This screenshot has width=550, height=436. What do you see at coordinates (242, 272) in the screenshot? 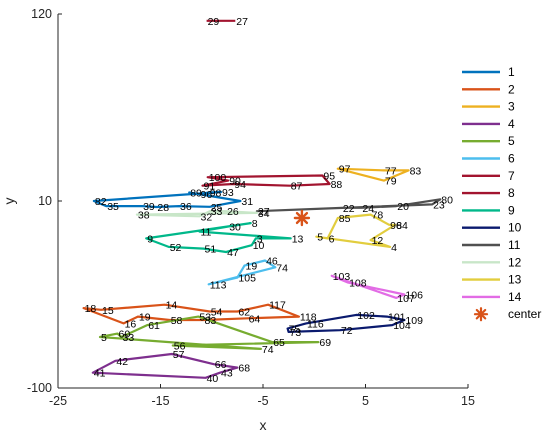
I see `series-6-line` at bounding box center [242, 272].